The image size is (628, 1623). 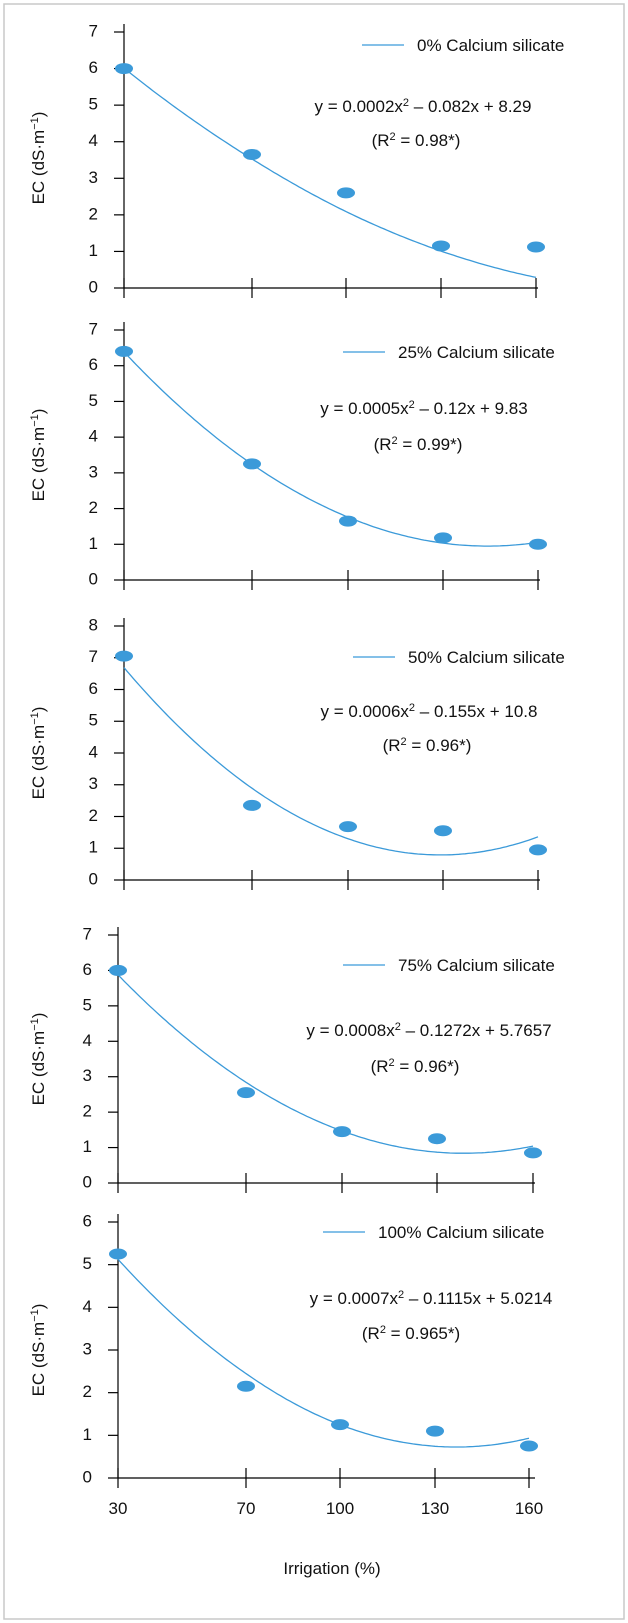 What do you see at coordinates (340, 1508) in the screenshot?
I see `x-tick-label: 100` at bounding box center [340, 1508].